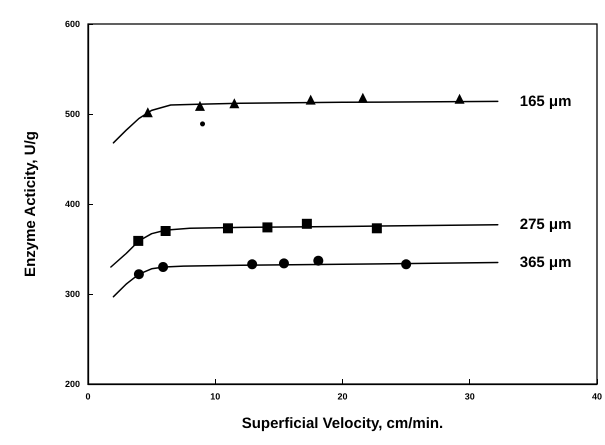  What do you see at coordinates (215, 397) in the screenshot?
I see `x-tick-label: 10` at bounding box center [215, 397].